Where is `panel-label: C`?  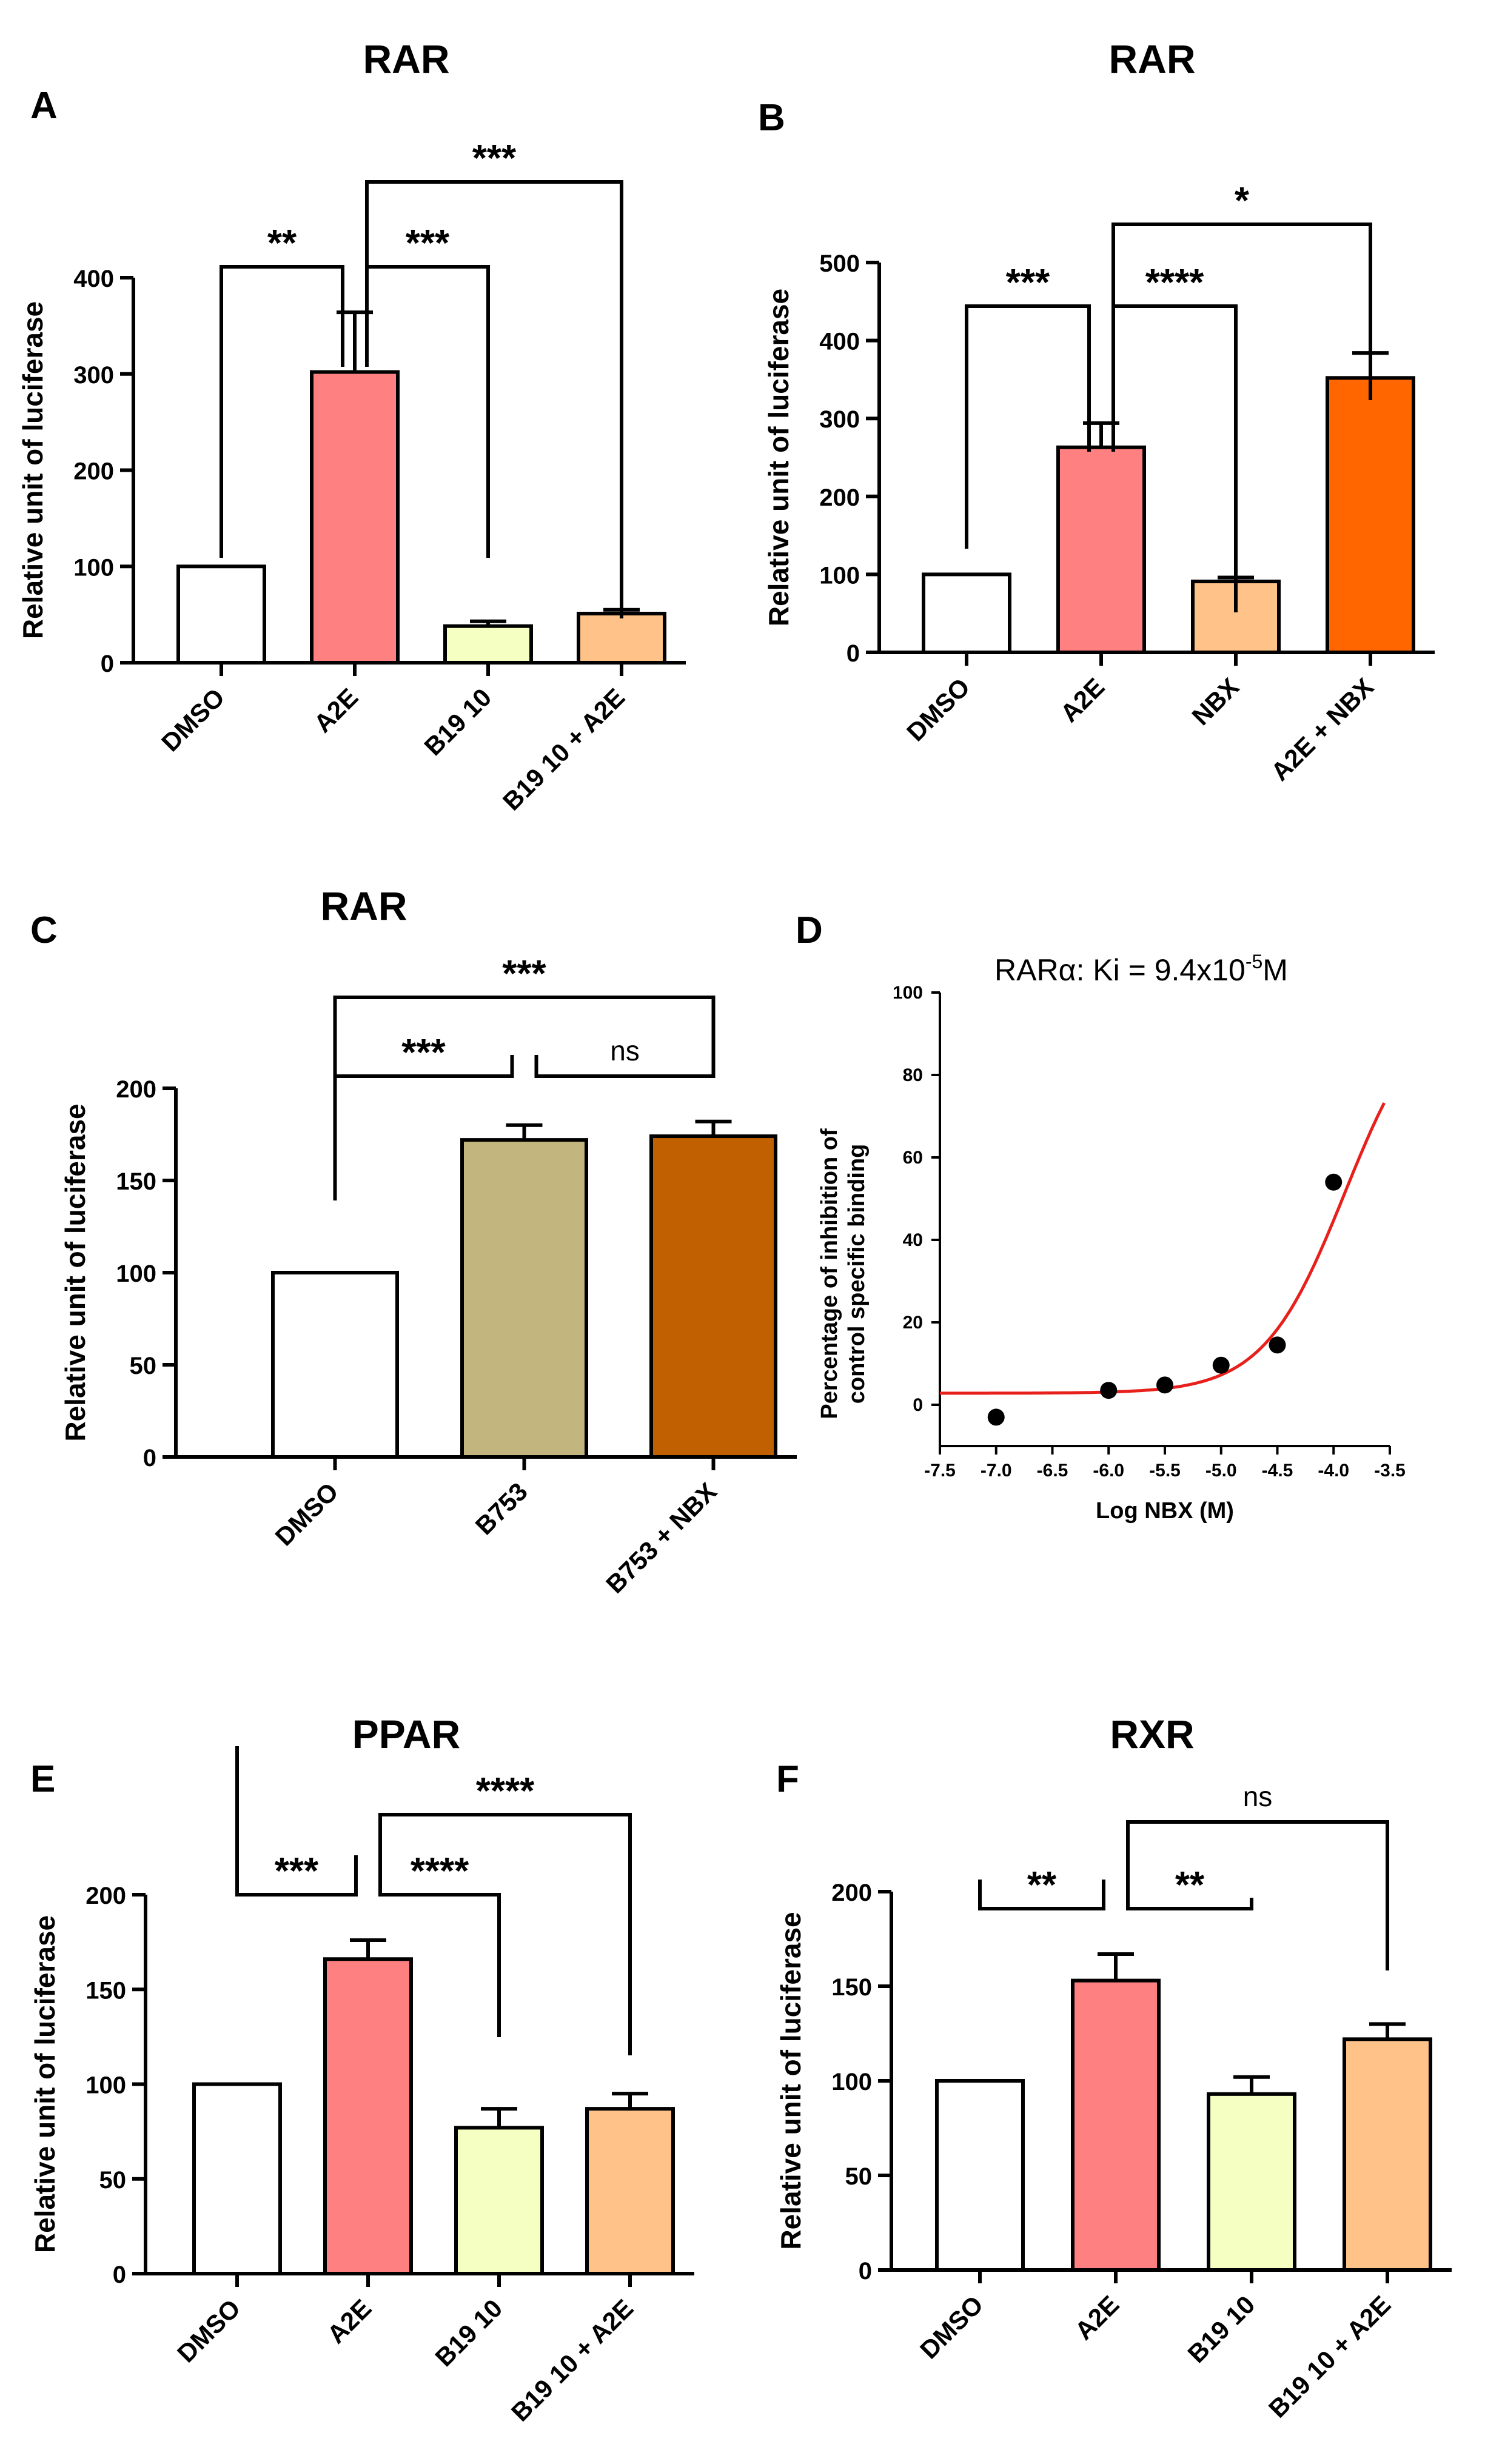
panel-label: C is located at coordinates (44, 930).